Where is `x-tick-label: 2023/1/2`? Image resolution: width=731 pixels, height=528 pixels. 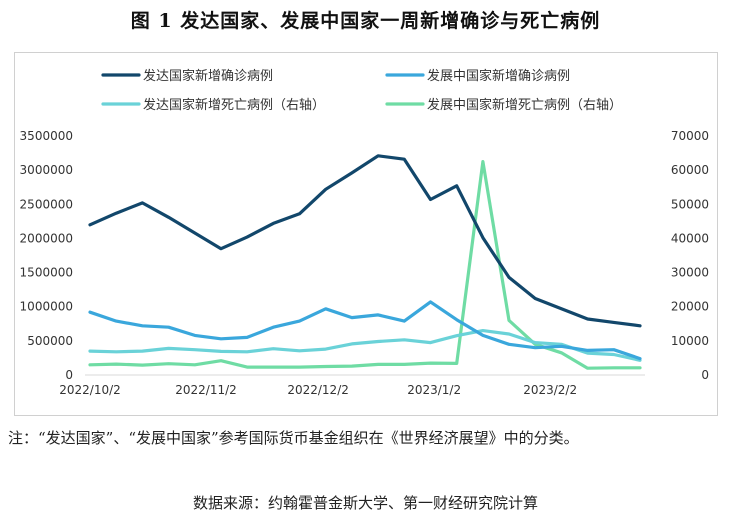
x-tick-label: 2023/1/2 is located at coordinates (434, 390).